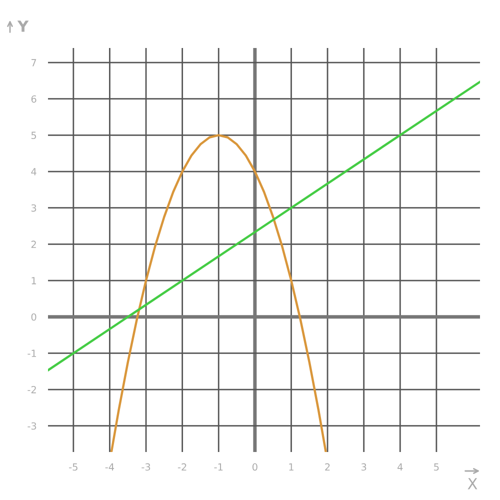 Image resolution: width=500 pixels, height=500 pixels. Describe the element at coordinates (218, 466) in the screenshot. I see `x-tick-label: -1` at that location.